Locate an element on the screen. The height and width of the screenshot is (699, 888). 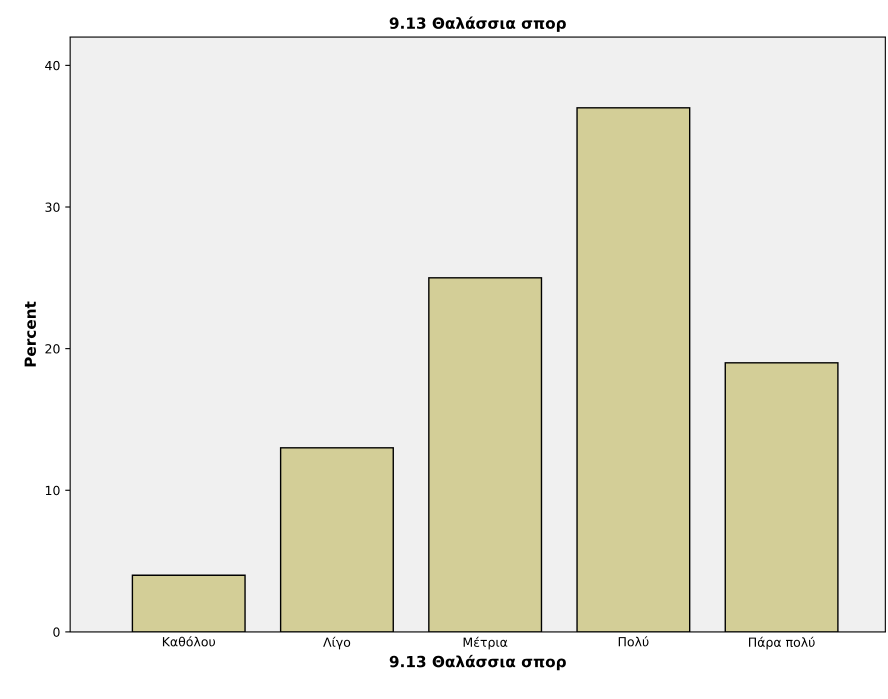
y-tick-label: 30 is located at coordinates (52, 207).